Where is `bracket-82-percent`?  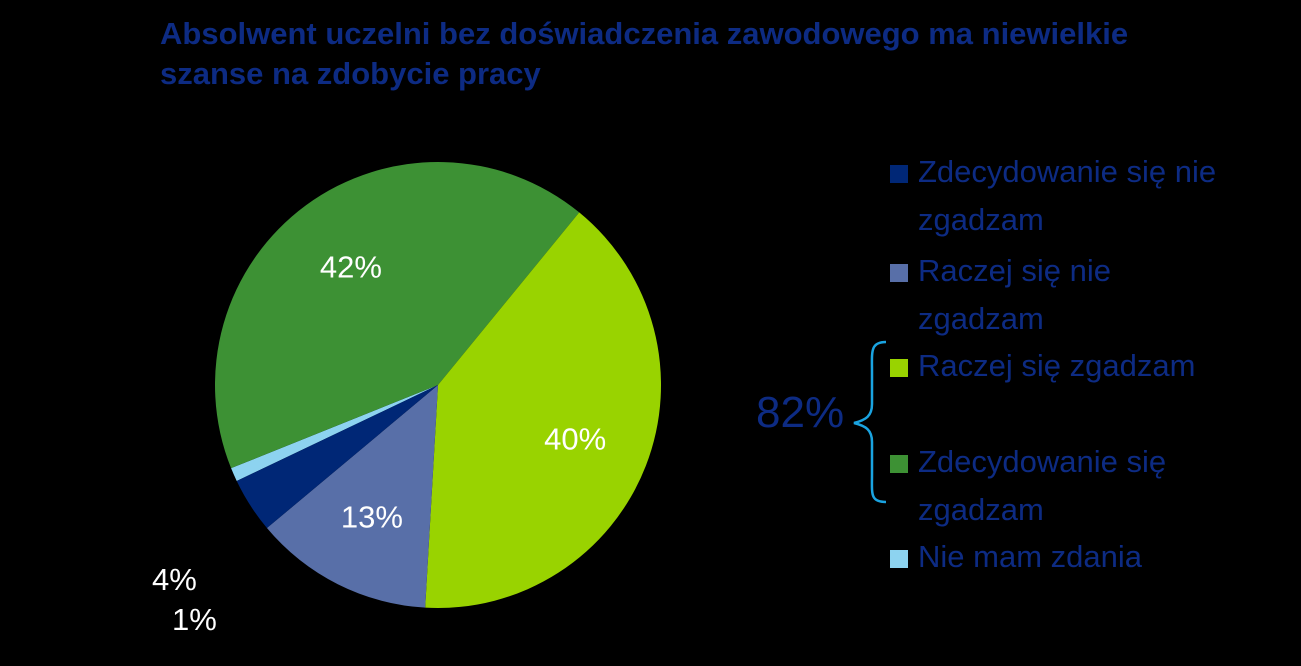
bracket-82-percent is located at coordinates (870, 422).